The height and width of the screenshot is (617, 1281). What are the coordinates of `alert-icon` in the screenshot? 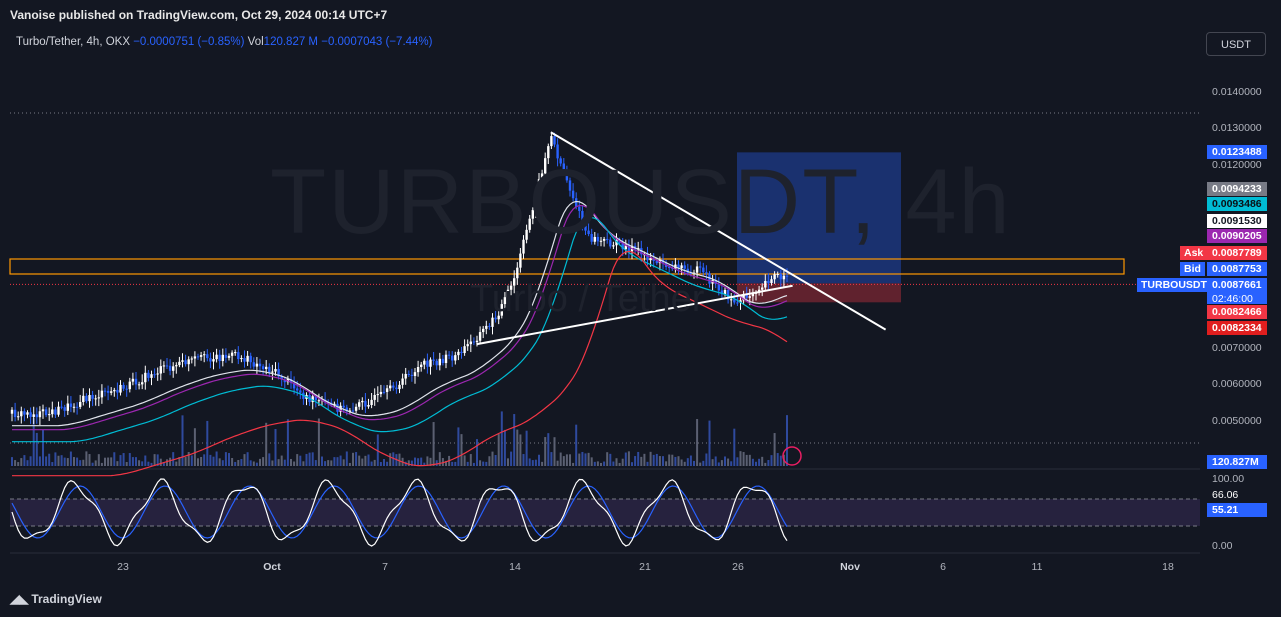 It's located at (792, 456).